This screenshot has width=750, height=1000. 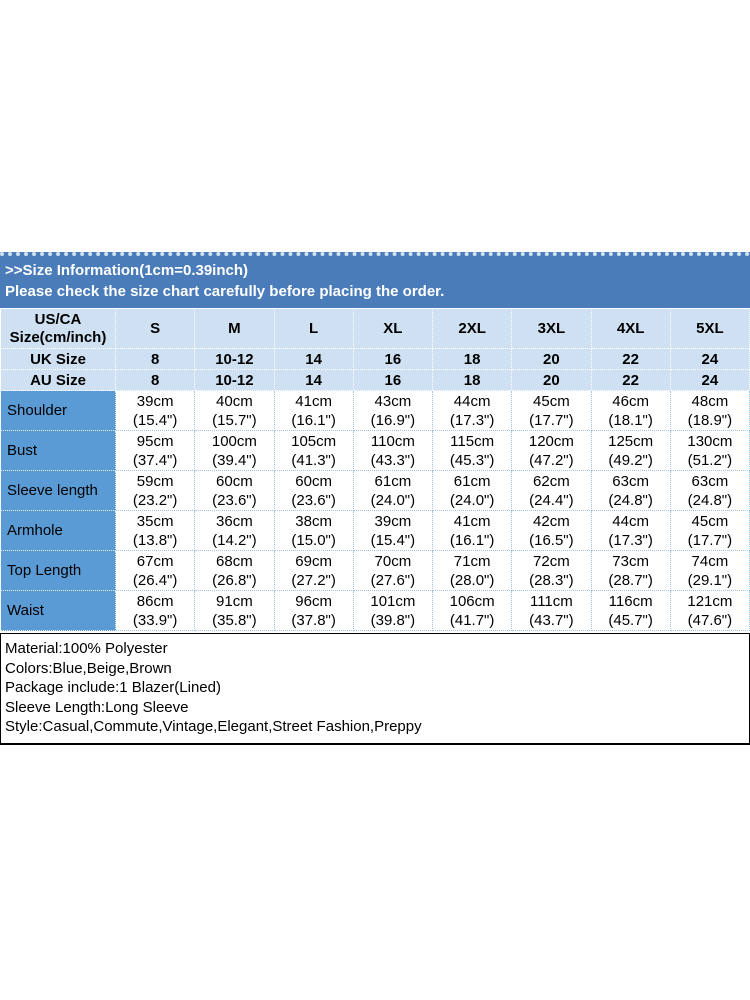 What do you see at coordinates (58, 359) in the screenshot?
I see `region-size-label: UK Size` at bounding box center [58, 359].